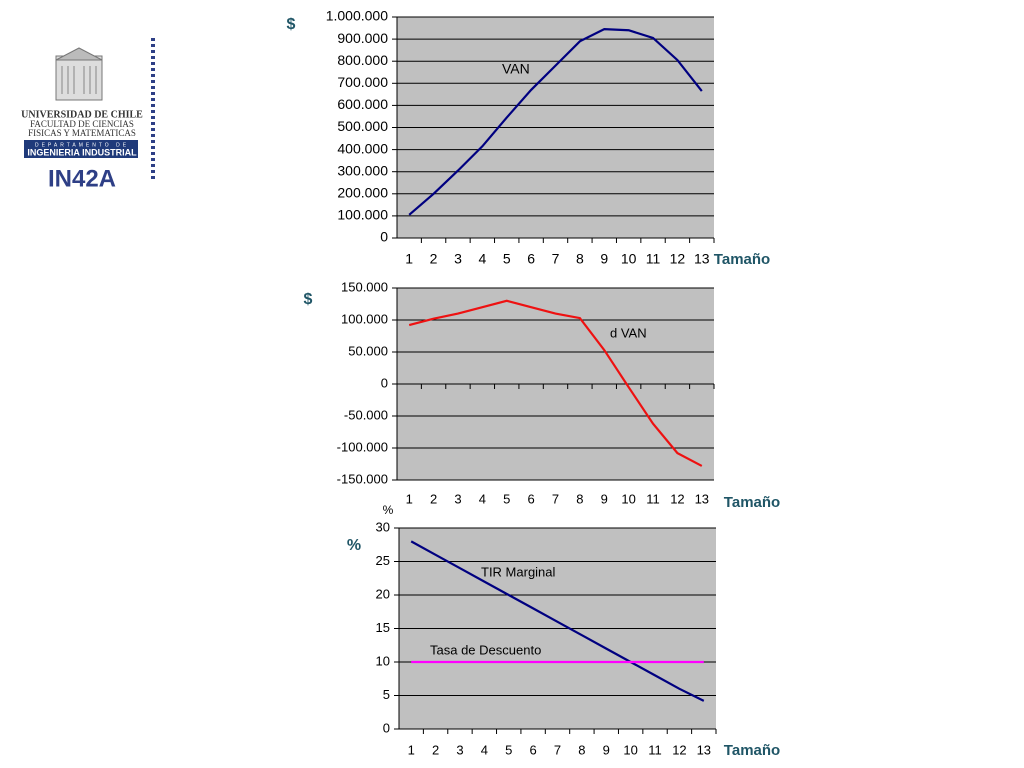 The width and height of the screenshot is (1024, 768). I want to click on annotation: d VAN, so click(628, 332).